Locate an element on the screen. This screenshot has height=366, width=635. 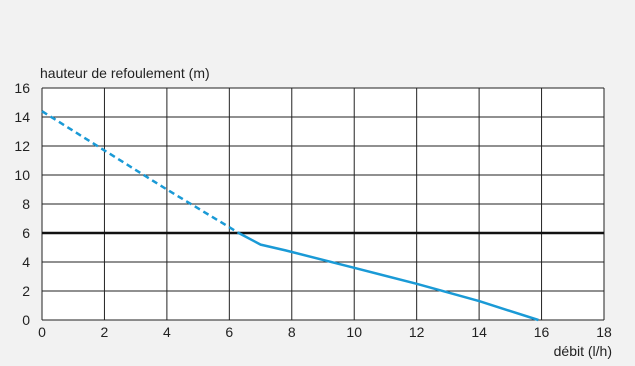
y-tick-labels: 0 2 4 6 8 10 12 14 16 is located at coordinates (22, 204).